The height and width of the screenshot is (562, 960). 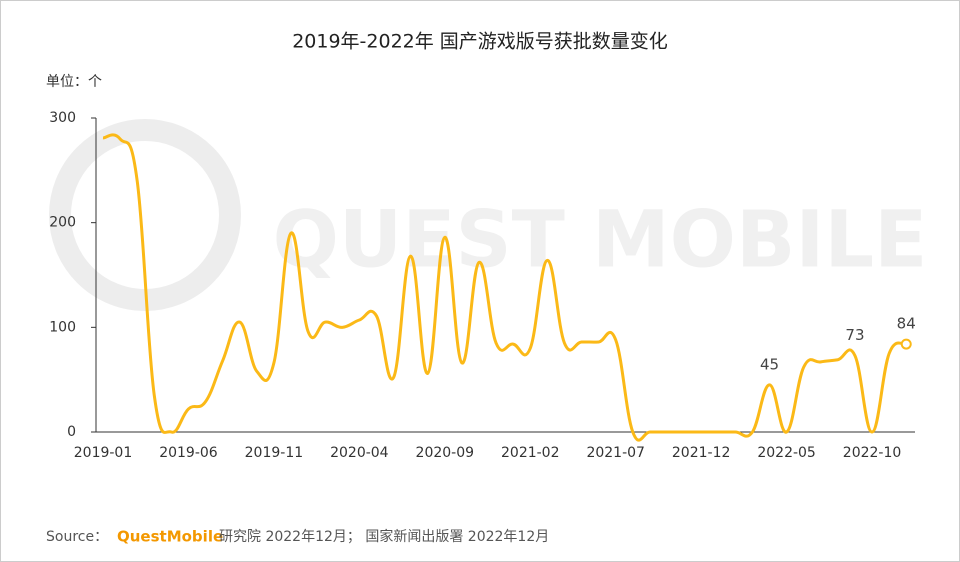 I want to click on y-tick-label: 300, so click(x=62, y=118).